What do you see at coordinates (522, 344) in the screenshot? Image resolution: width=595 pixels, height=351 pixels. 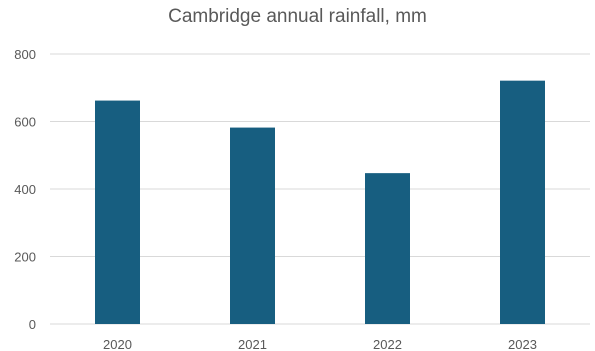 I see `x-tick-label: 2023` at bounding box center [522, 344].